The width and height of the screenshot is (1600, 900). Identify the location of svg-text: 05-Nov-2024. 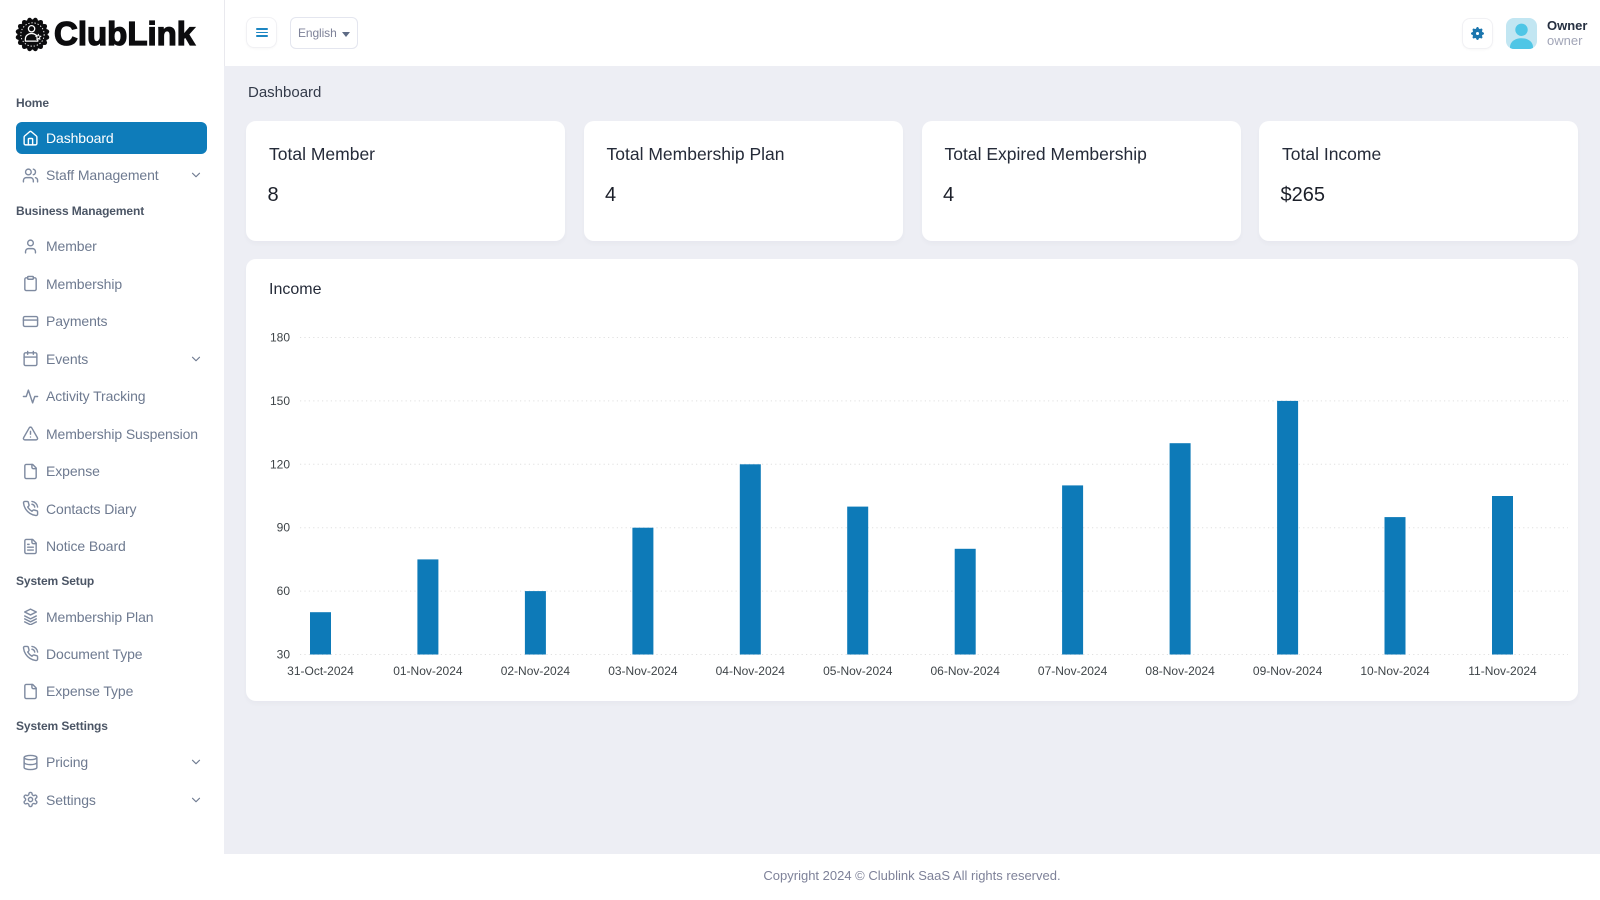
(858, 671).